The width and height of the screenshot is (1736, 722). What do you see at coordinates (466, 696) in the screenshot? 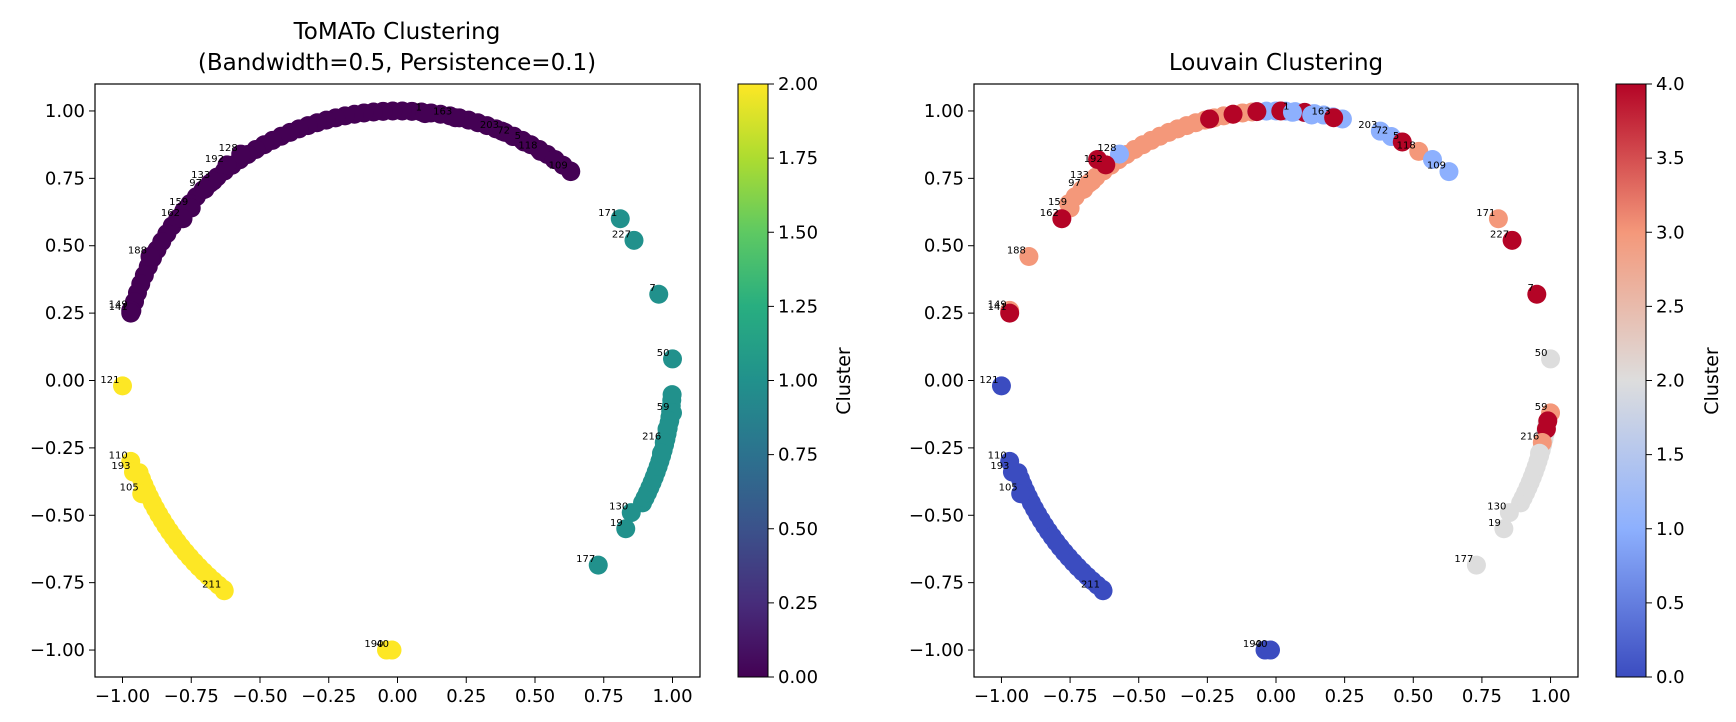
I see `x-tick-label: 0.25` at bounding box center [466, 696].